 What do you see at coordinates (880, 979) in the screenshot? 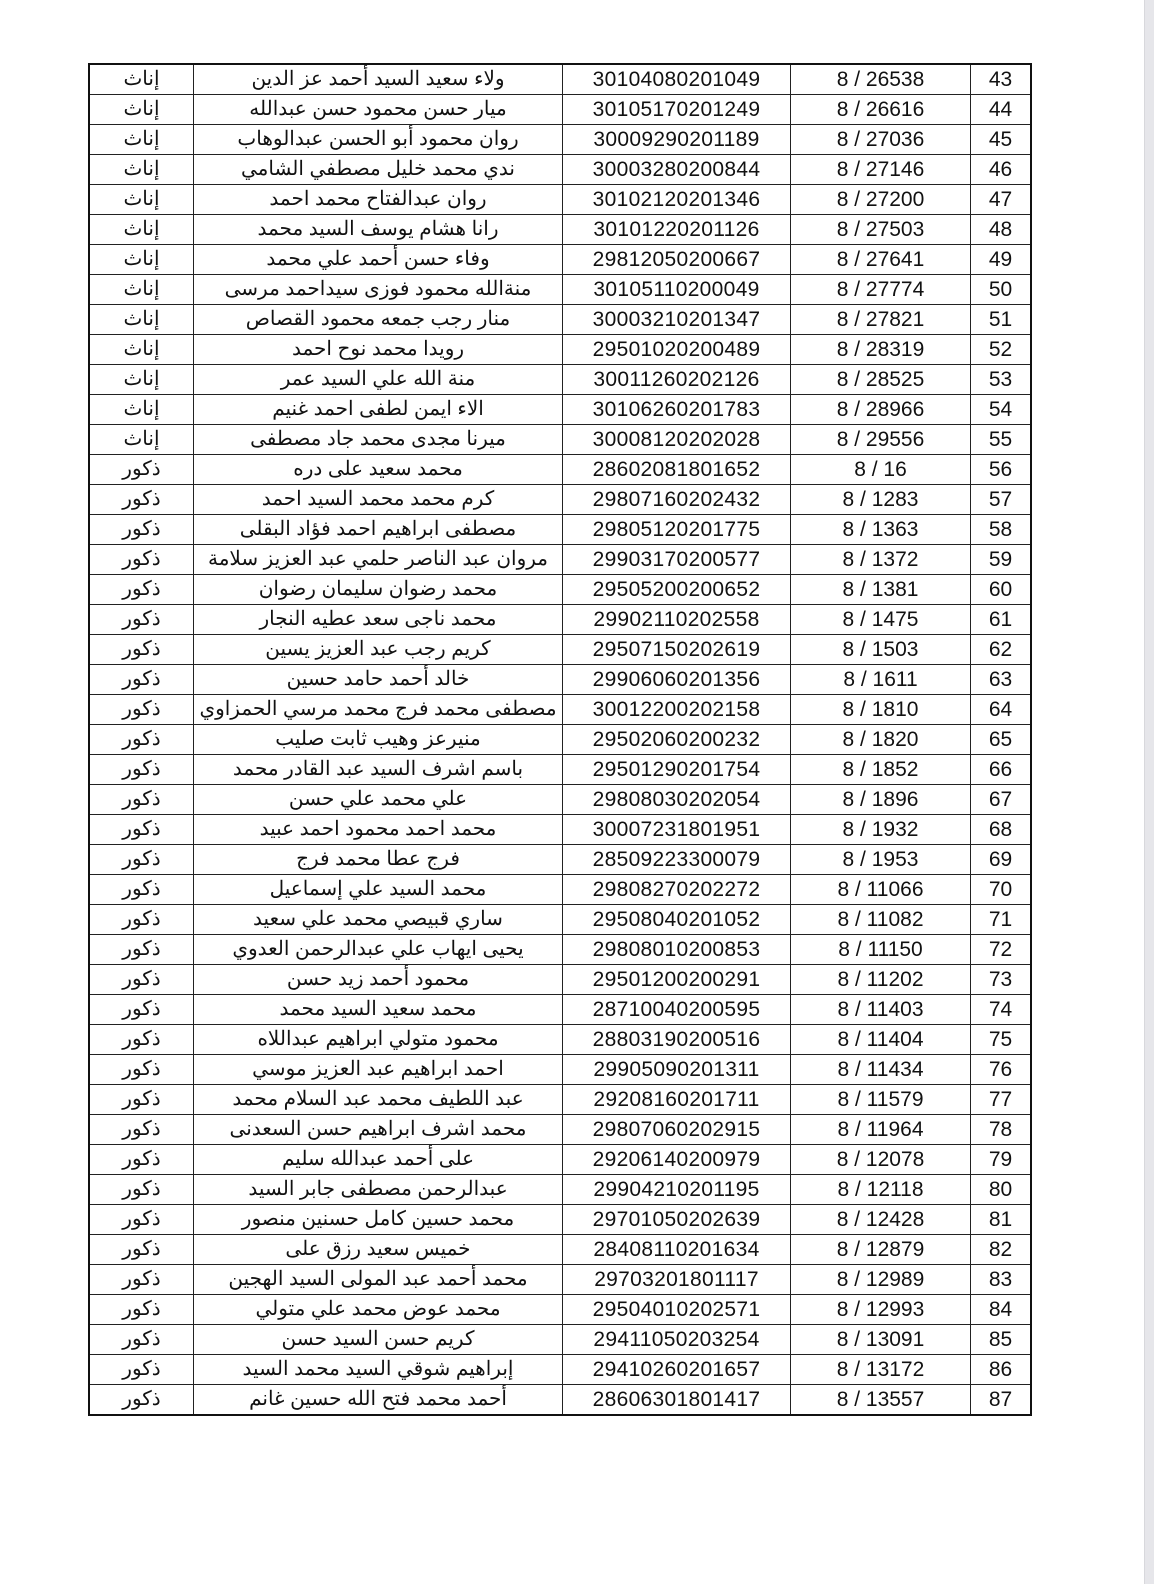
I see `registration-number-cell: 8 / 11202` at bounding box center [880, 979].